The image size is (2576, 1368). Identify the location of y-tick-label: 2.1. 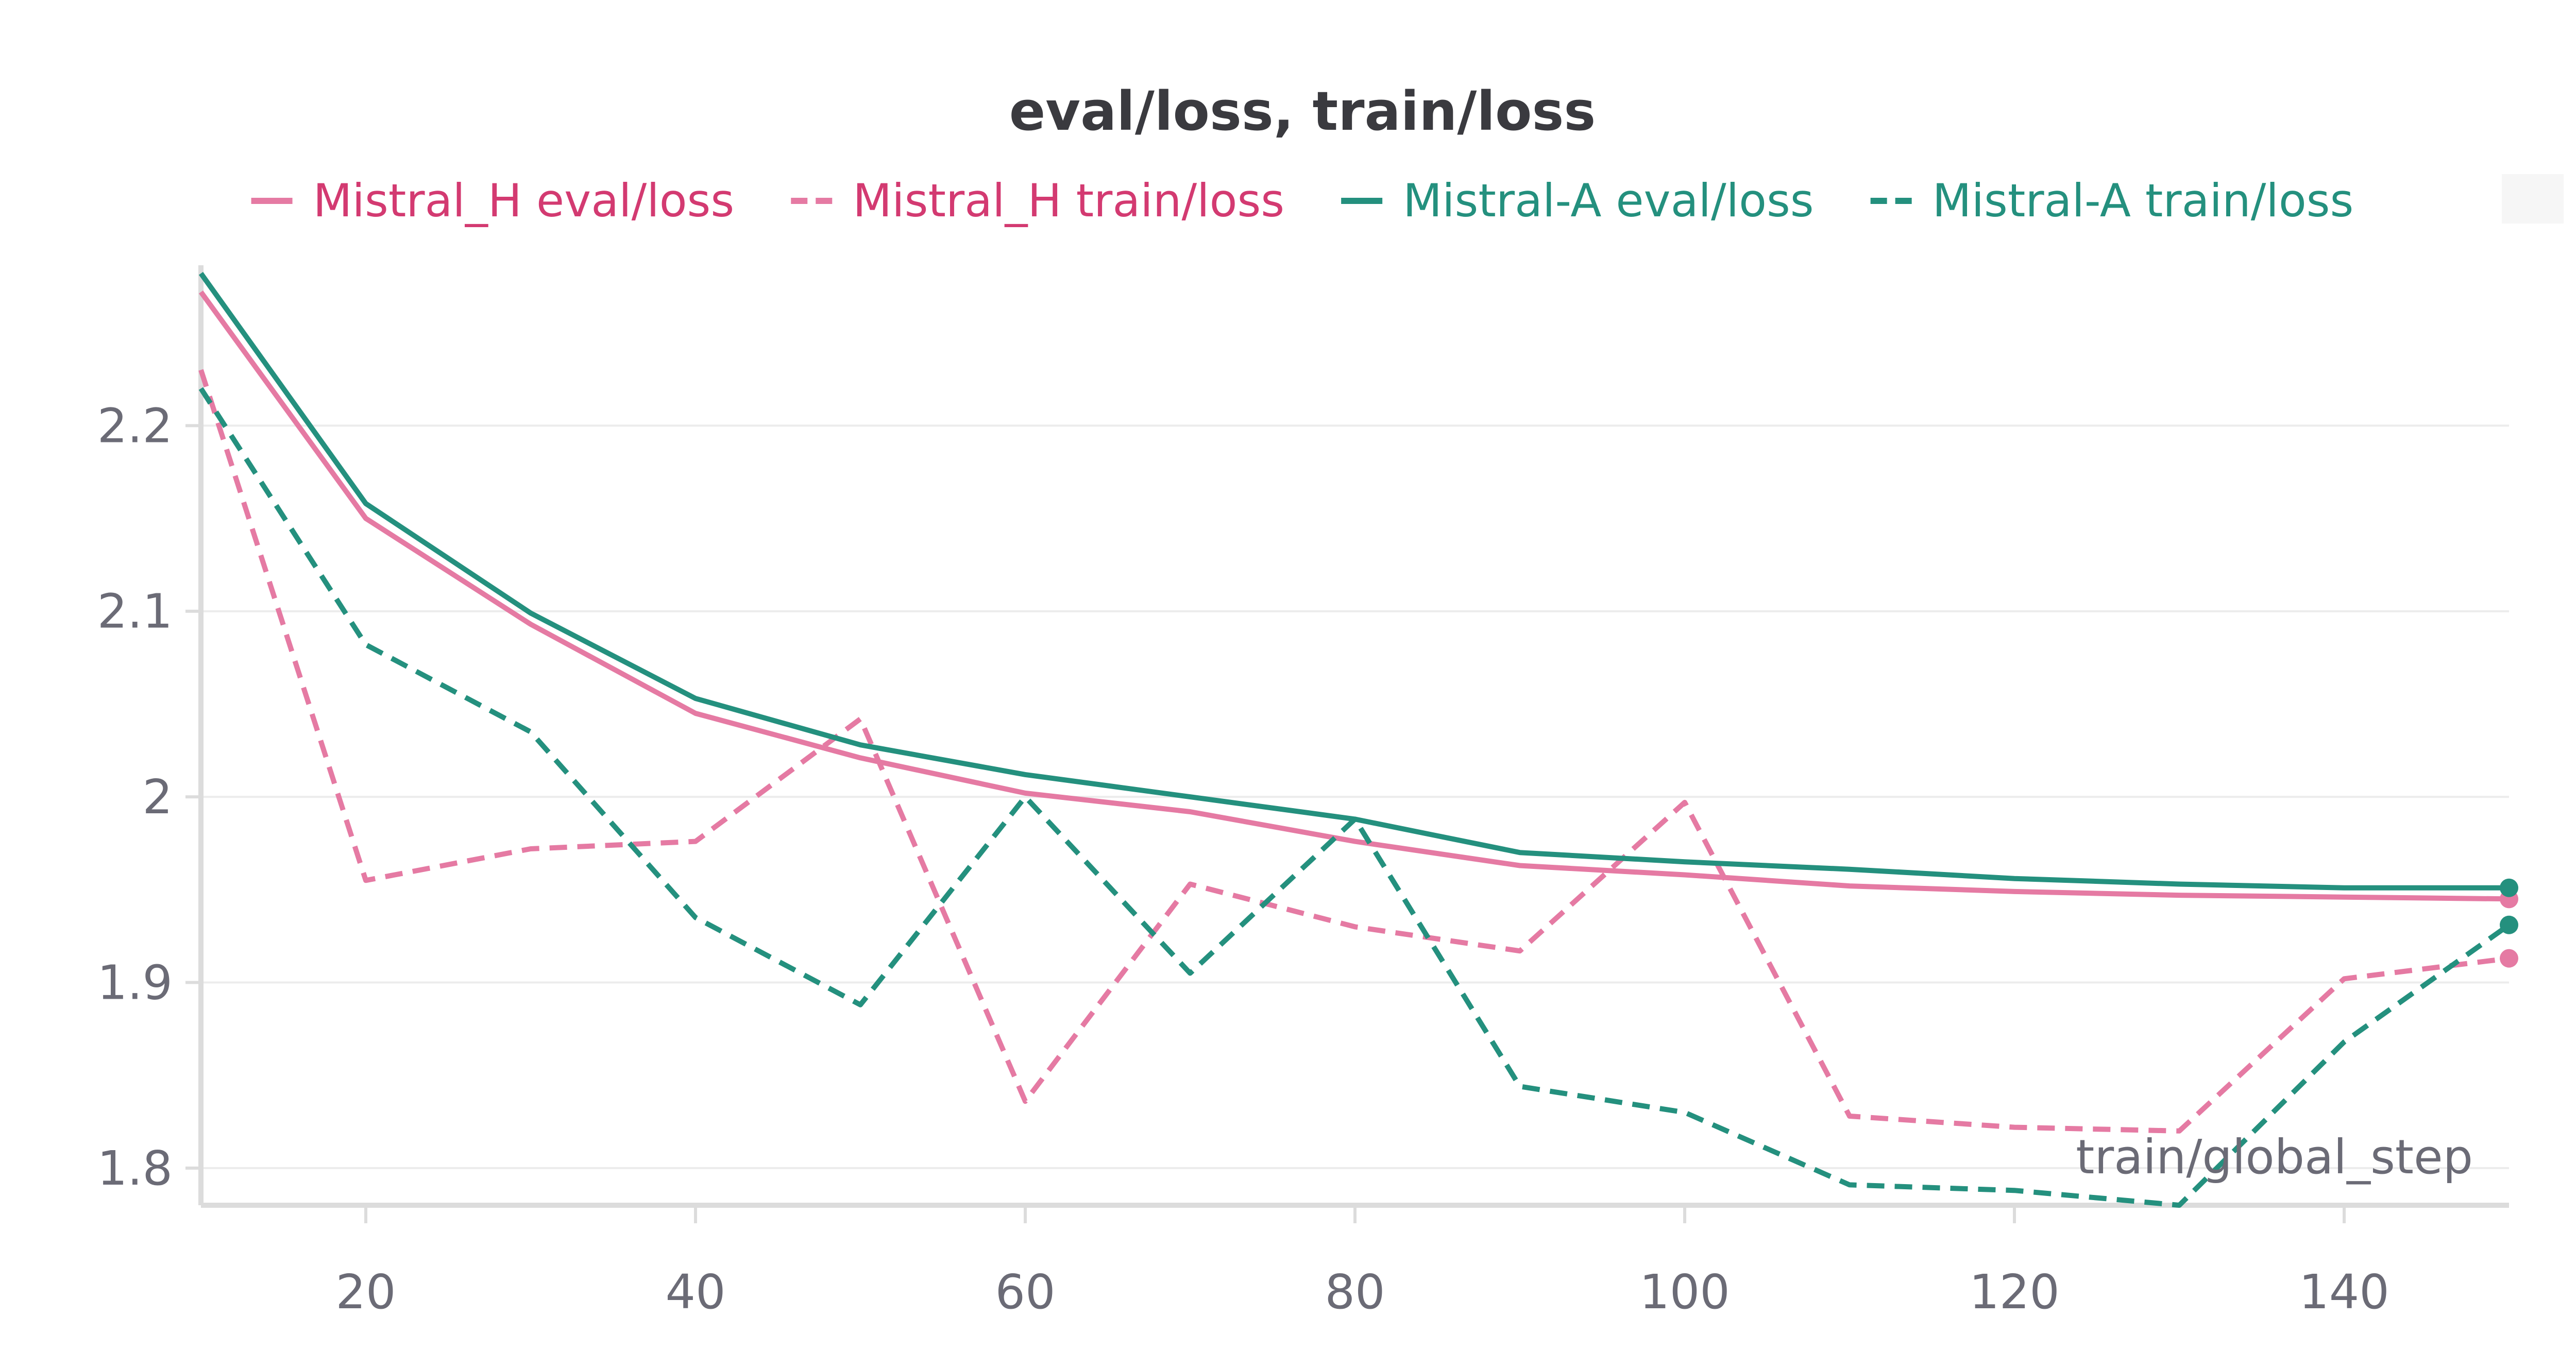
(135, 611).